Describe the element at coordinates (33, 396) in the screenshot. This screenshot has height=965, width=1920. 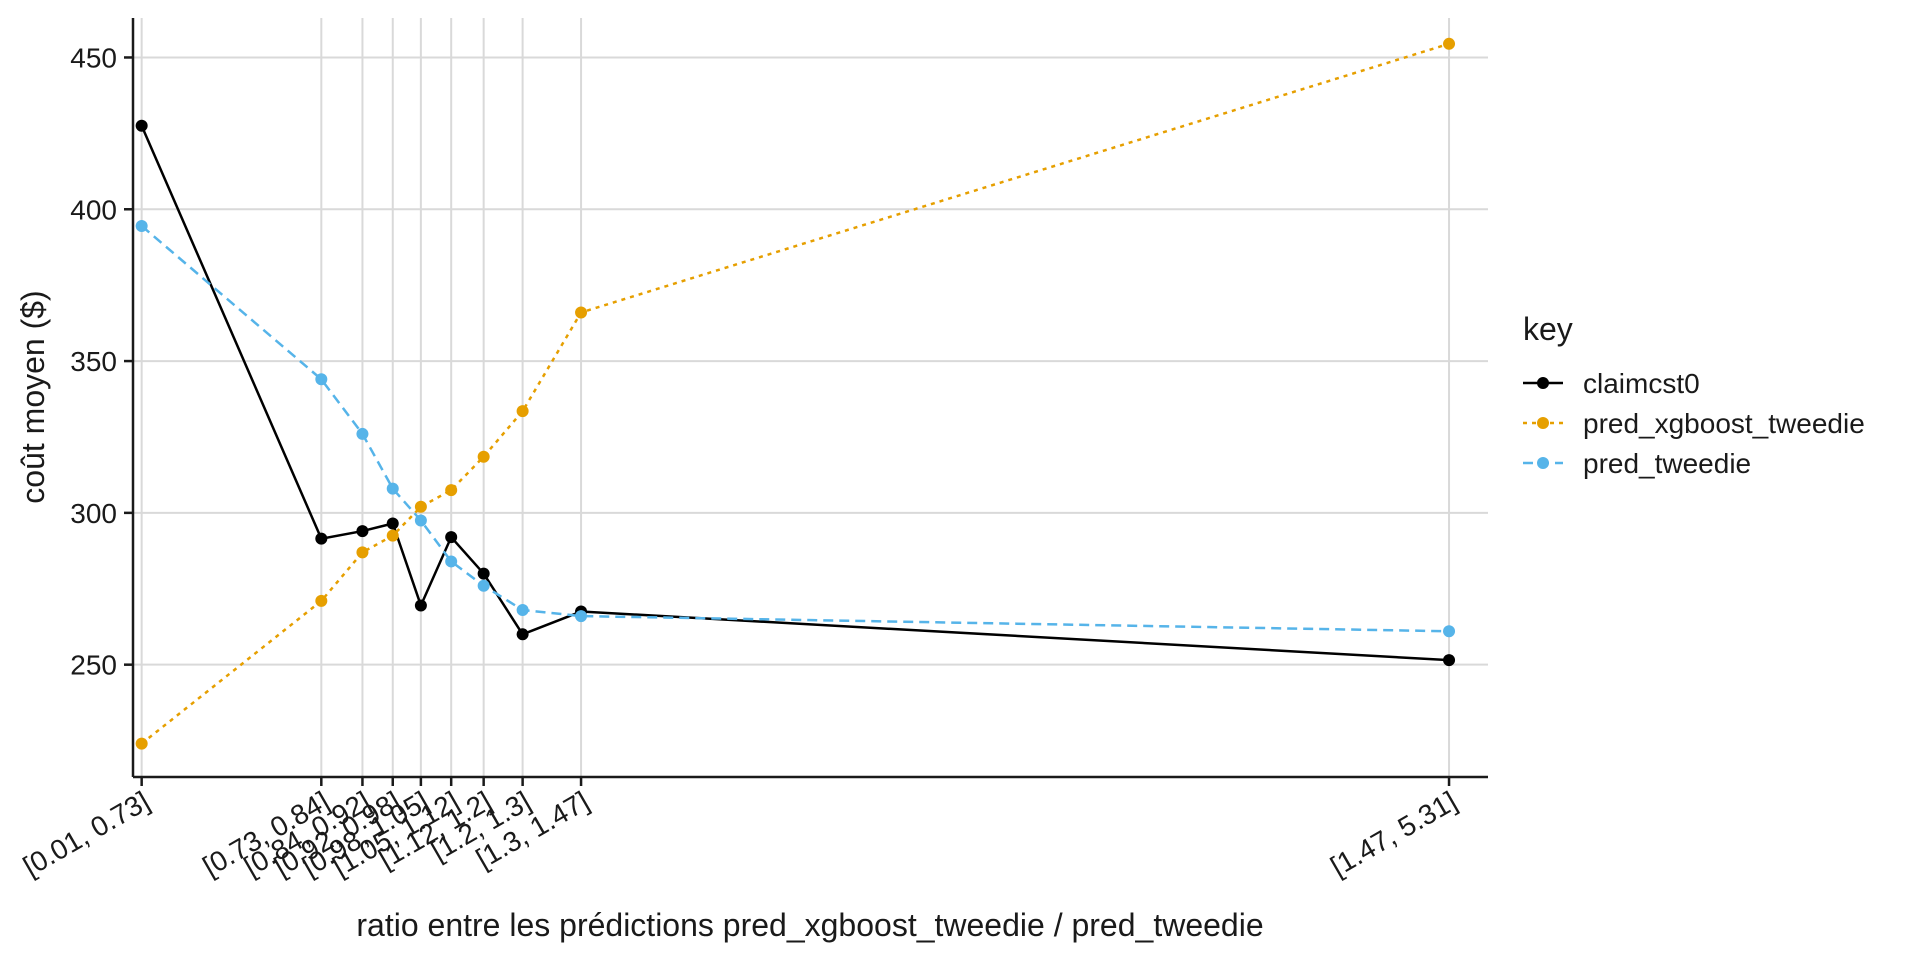
I see `y-axis-title: coût moyen ($)` at that location.